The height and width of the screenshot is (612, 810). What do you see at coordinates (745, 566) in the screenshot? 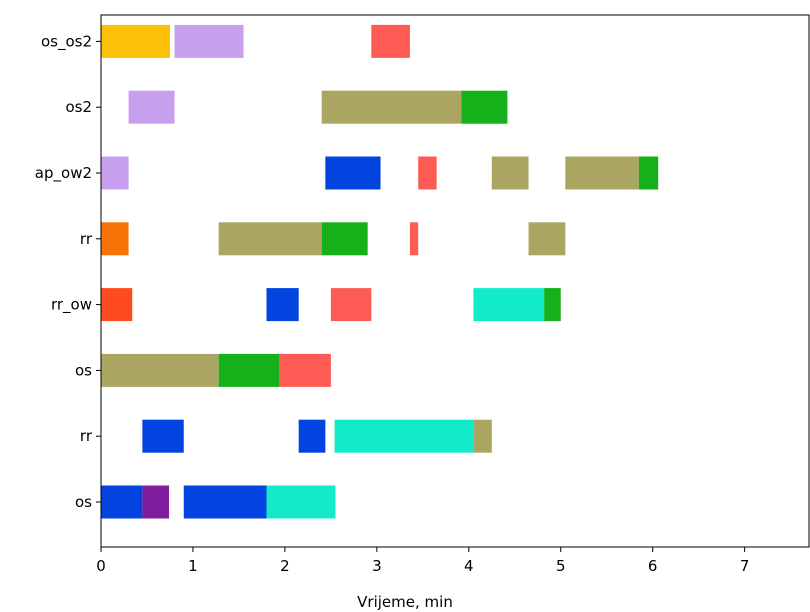
I see `x-tick-label: 7` at bounding box center [745, 566].